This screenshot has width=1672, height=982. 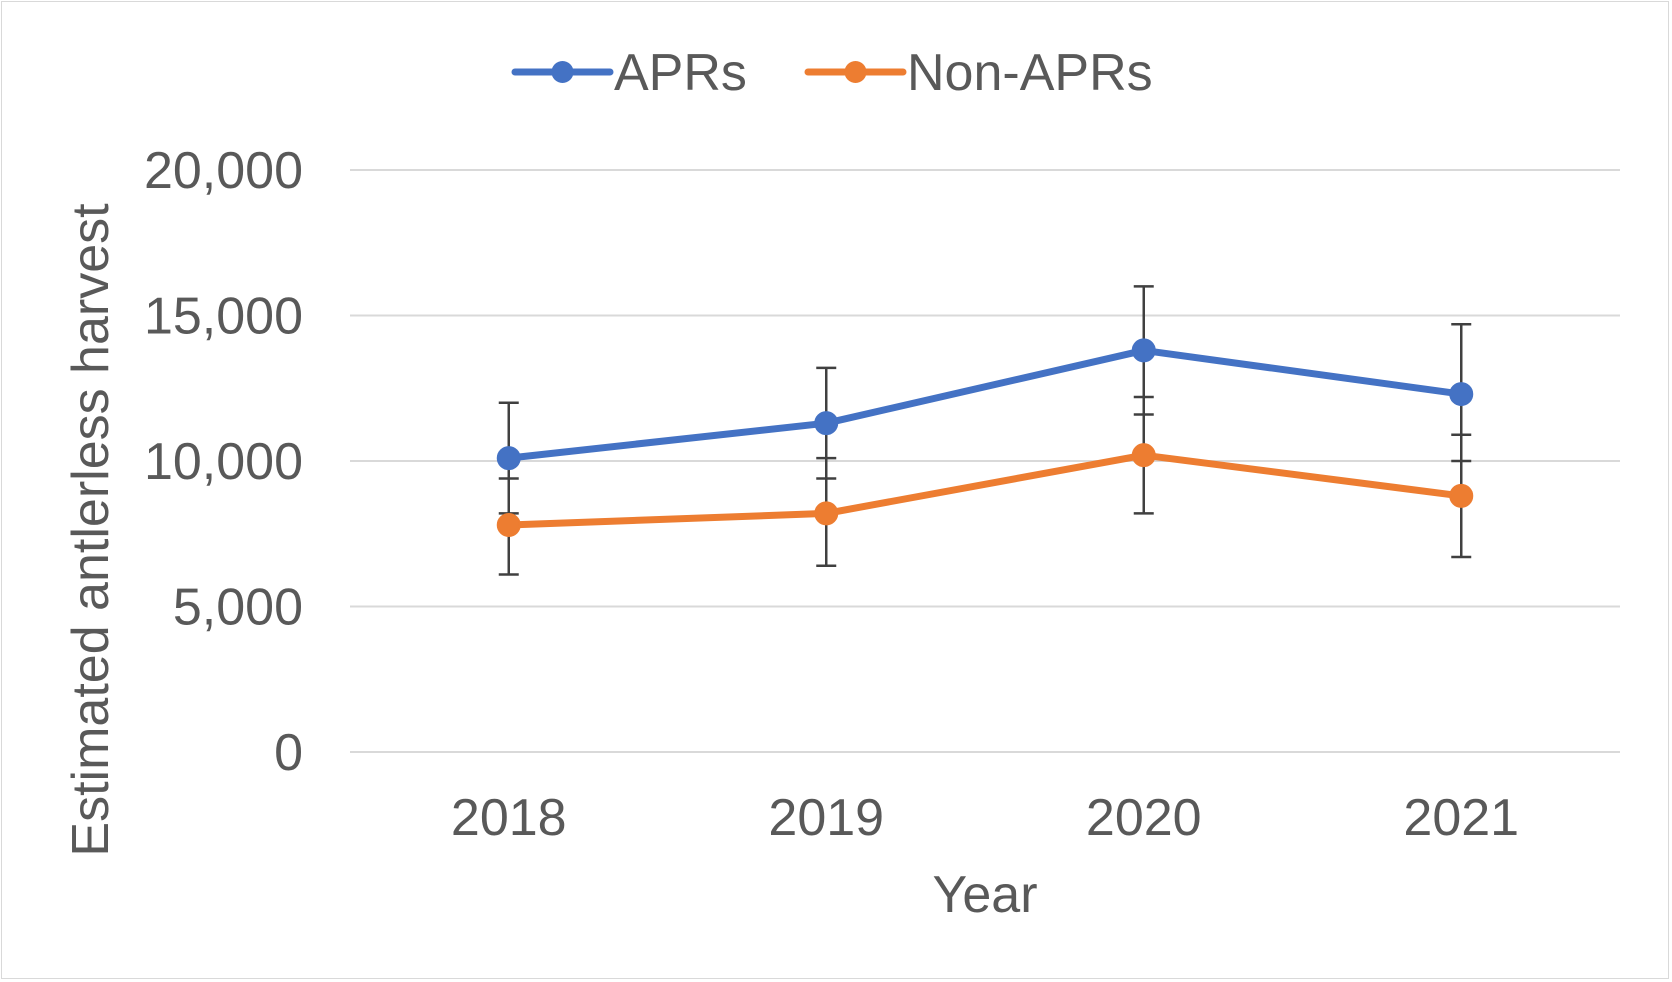 I want to click on y-tick-label: 5,000, so click(x=238, y=608).